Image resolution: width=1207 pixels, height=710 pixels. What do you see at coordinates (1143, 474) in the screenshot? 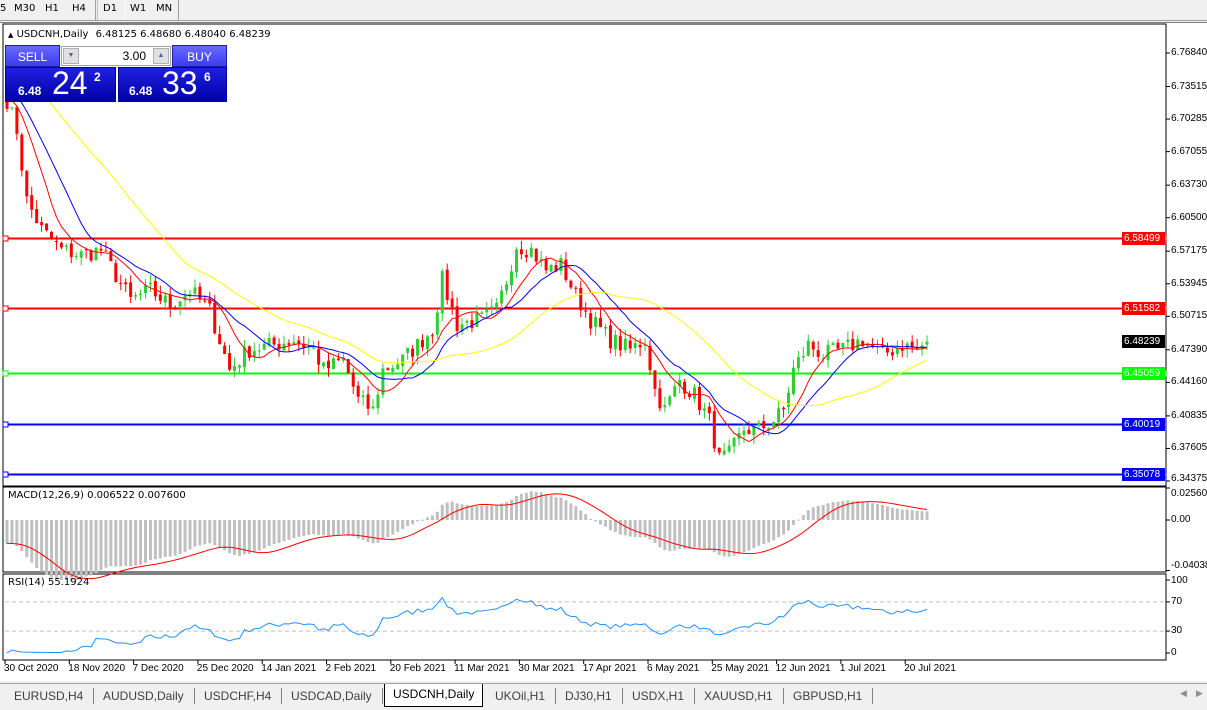
I see `level-price-tag: 6.35078` at bounding box center [1143, 474].